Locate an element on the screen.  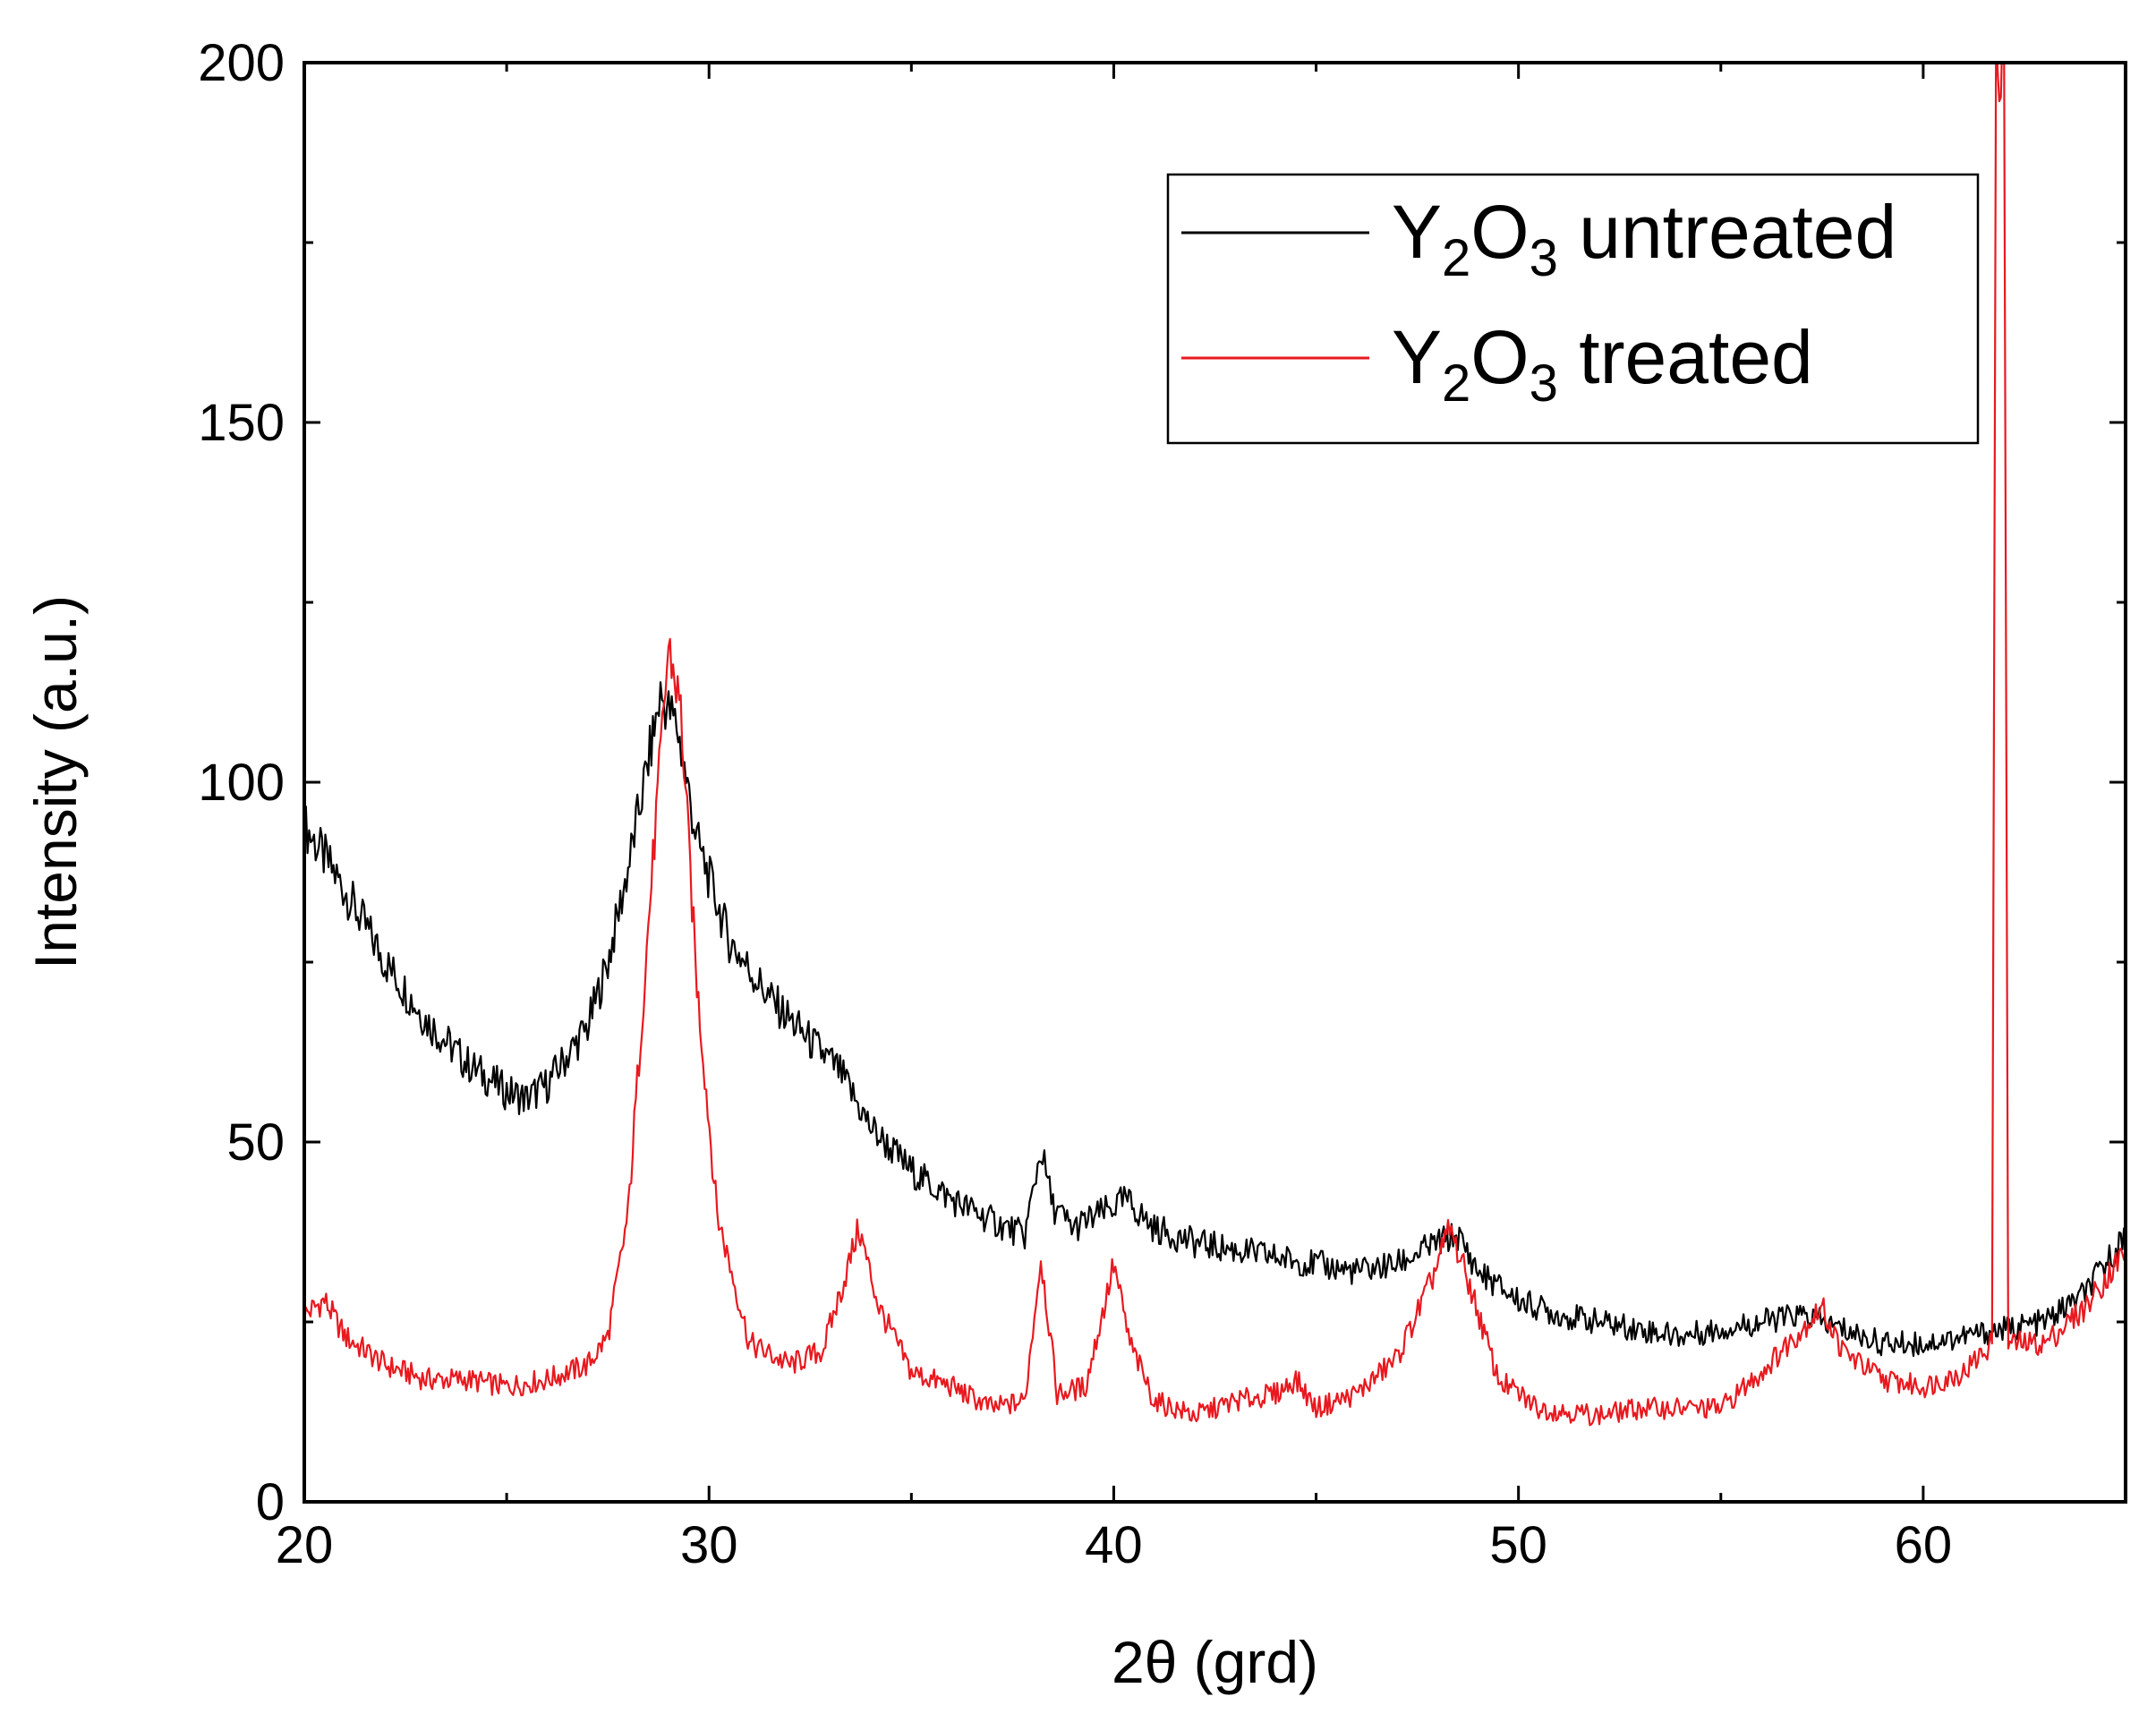
x-tick-label: 30 is located at coordinates (709, 1545).